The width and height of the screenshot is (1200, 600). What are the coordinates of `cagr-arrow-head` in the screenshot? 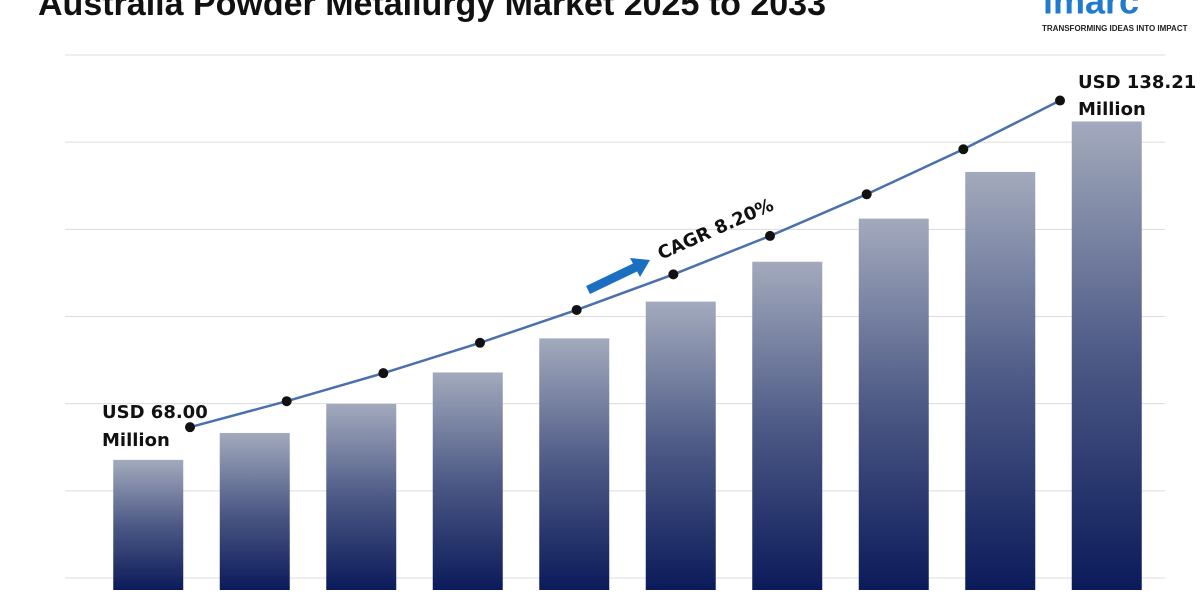 It's located at (640, 267).